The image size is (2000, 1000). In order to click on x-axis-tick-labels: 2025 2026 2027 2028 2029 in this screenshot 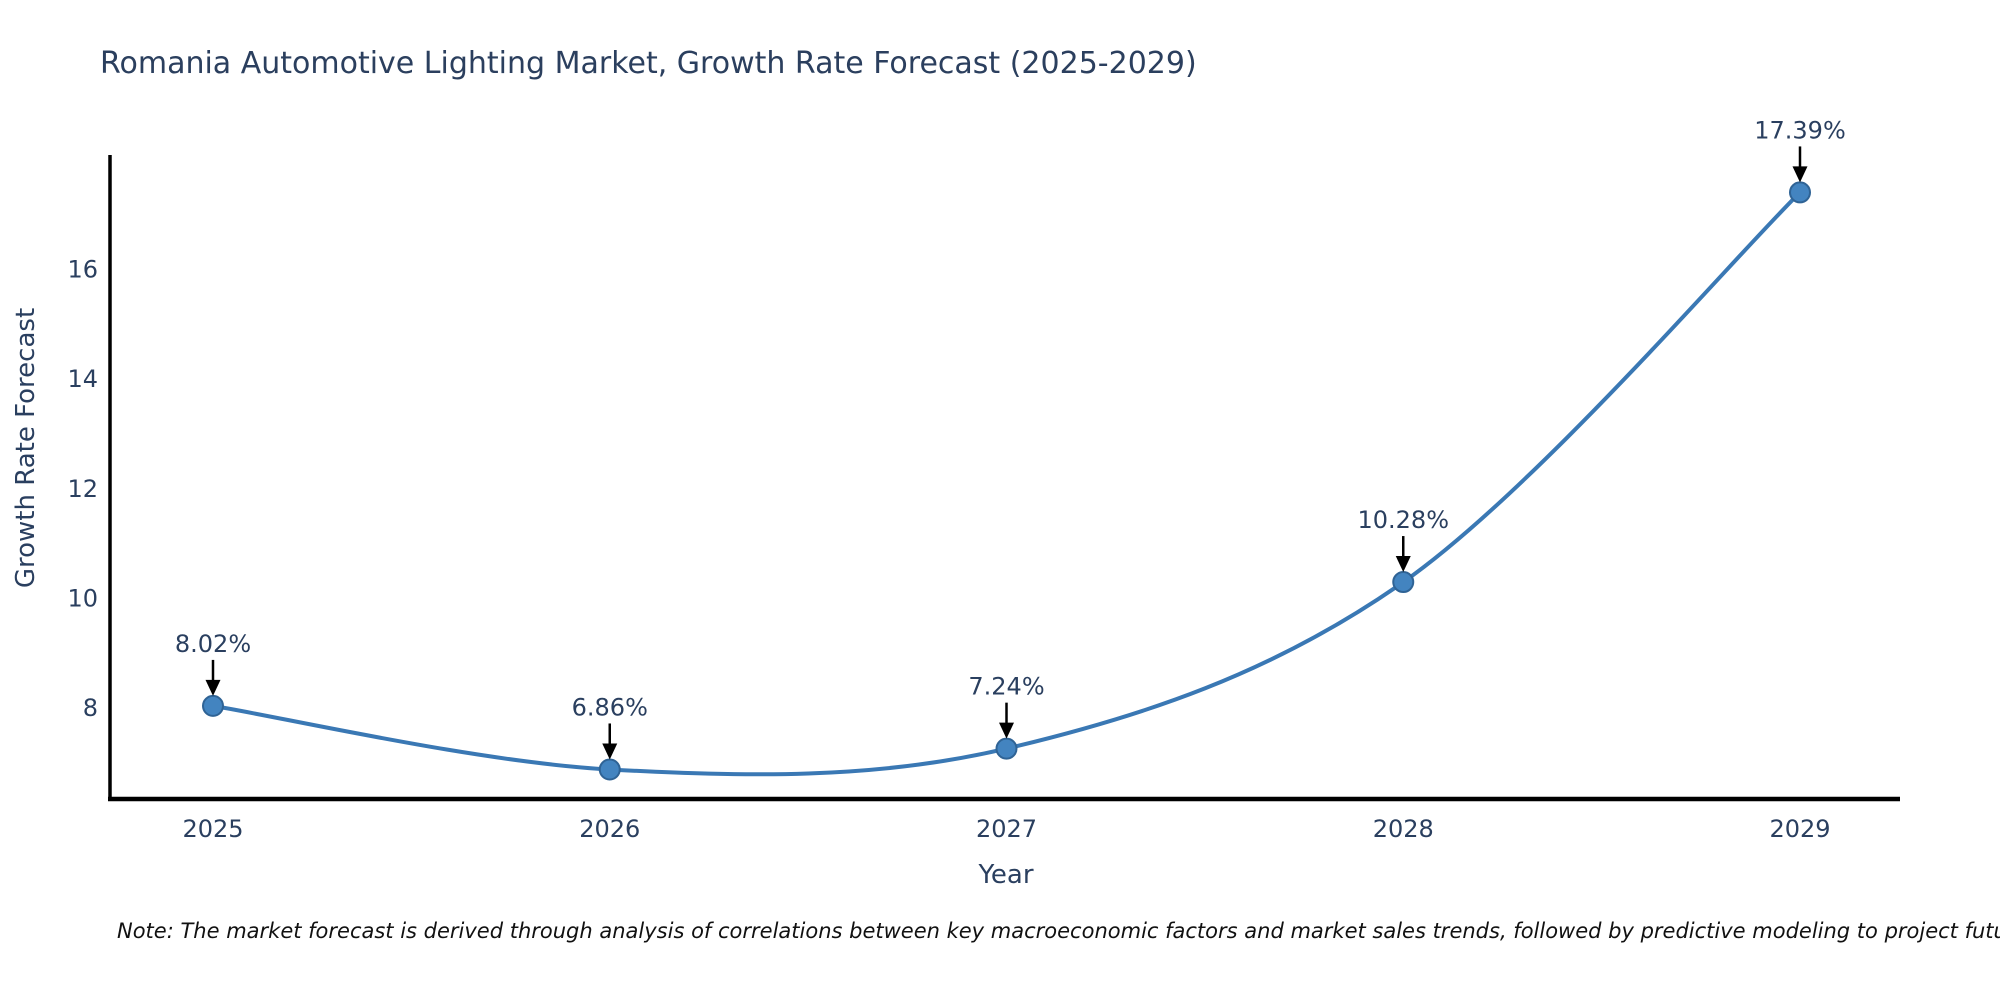, I will do `click(1006, 829)`.